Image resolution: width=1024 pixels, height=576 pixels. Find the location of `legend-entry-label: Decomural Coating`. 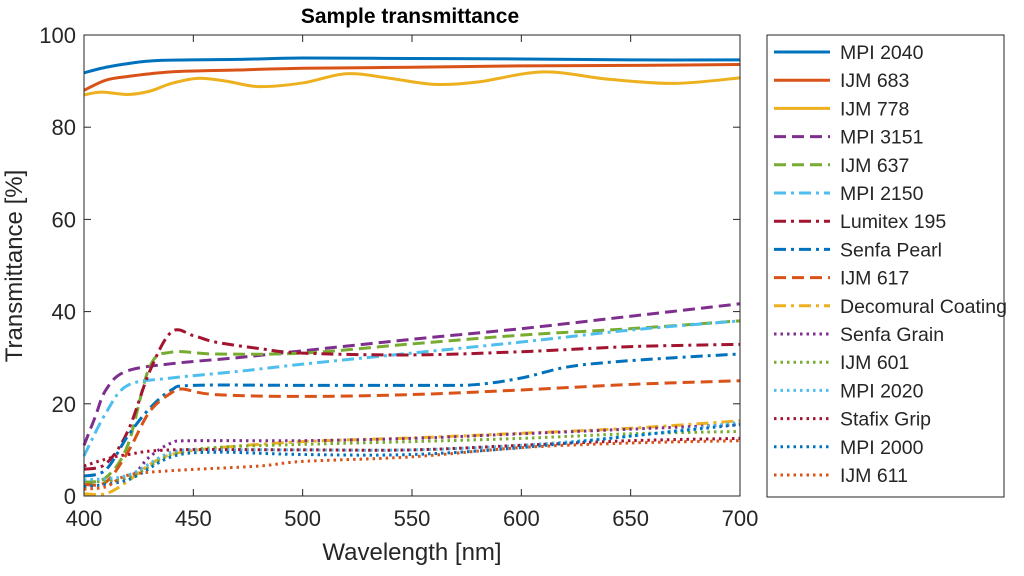

legend-entry-label: Decomural Coating is located at coordinates (923, 307).